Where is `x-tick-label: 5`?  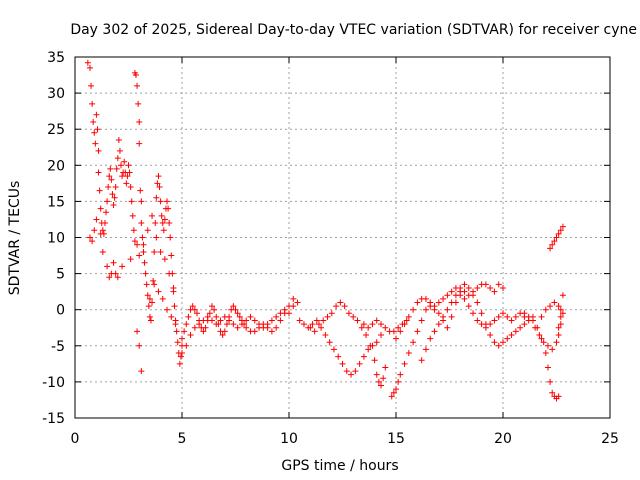 x-tick-label: 5 is located at coordinates (182, 439).